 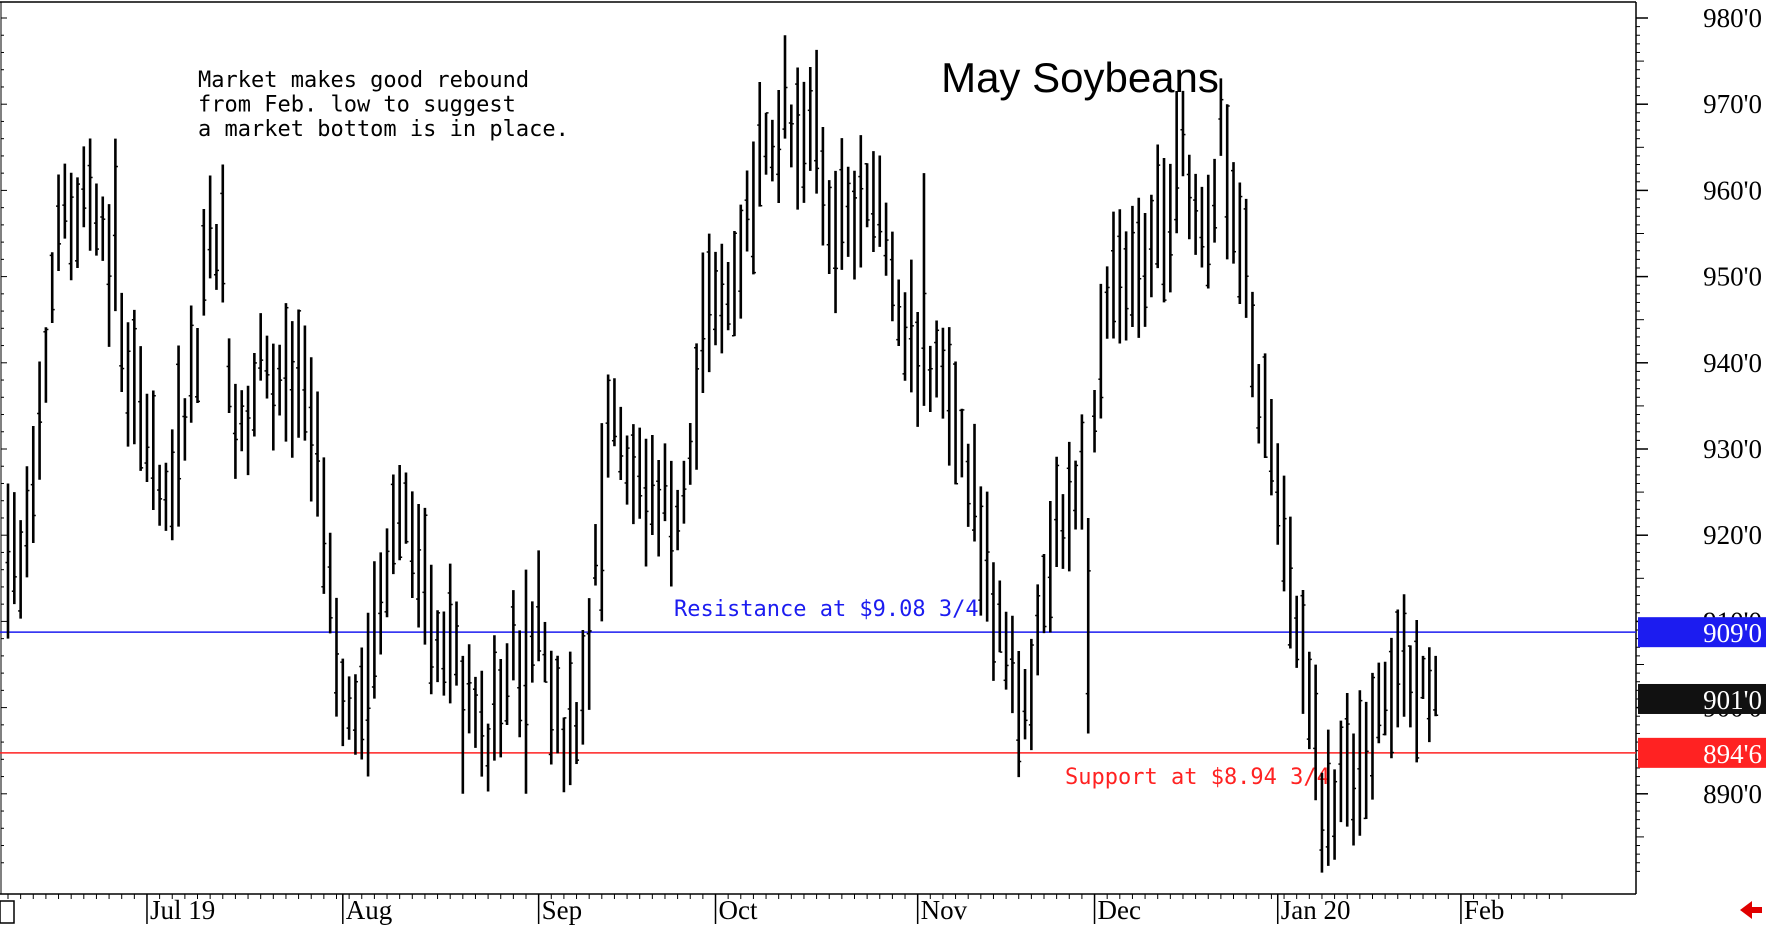 What do you see at coordinates (182, 910) in the screenshot?
I see `month-label: Jul 19` at bounding box center [182, 910].